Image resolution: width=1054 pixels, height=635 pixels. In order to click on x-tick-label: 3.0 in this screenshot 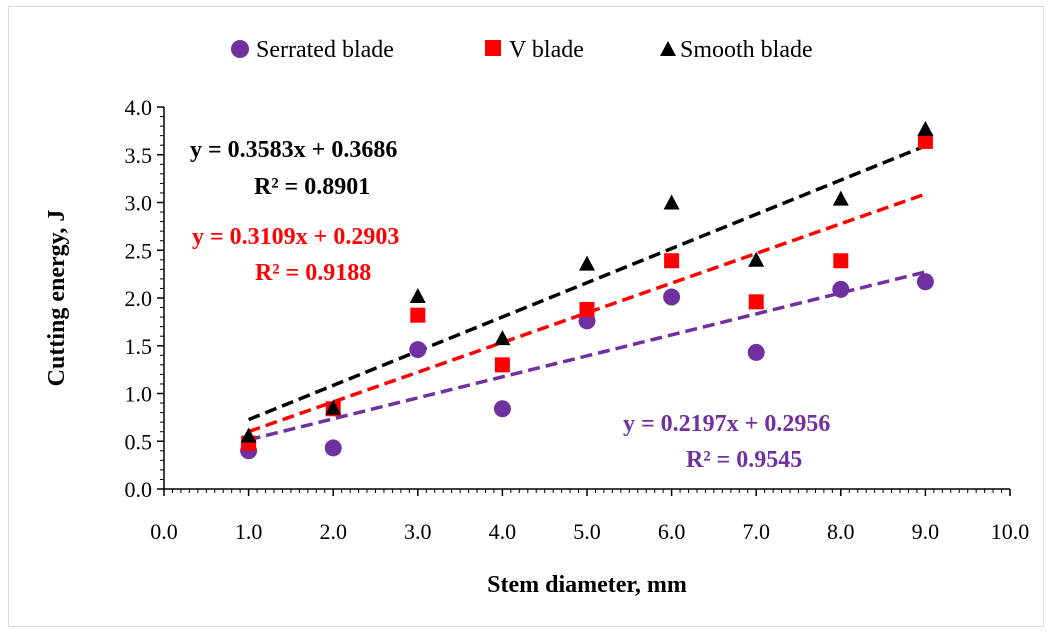, I will do `click(418, 531)`.